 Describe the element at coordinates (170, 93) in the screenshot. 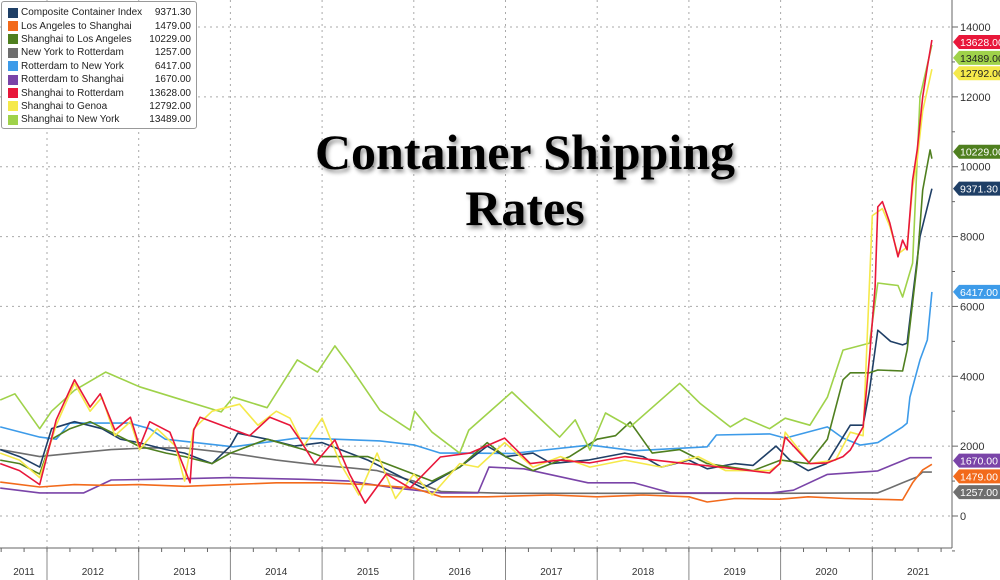

I see `legend-value: 13628.00` at that location.